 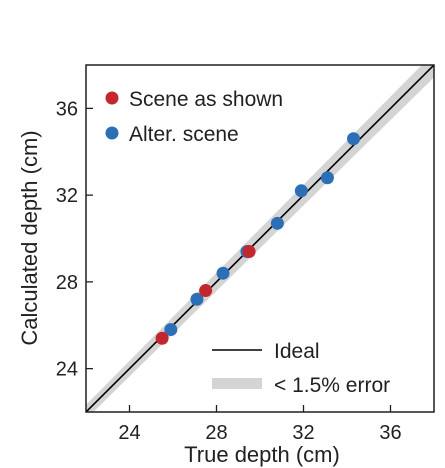 I want to click on x-tick-label: 36, so click(x=390, y=433).